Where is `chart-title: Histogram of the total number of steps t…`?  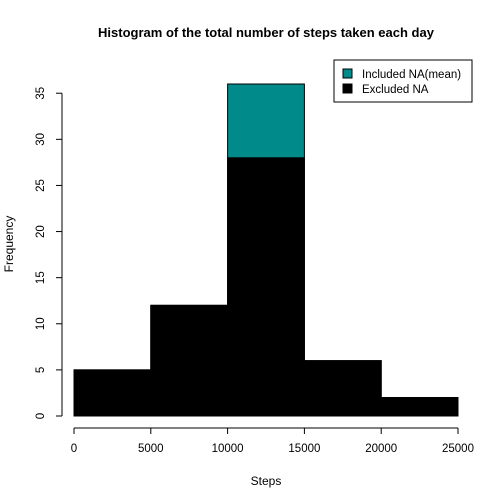
chart-title: Histogram of the total number of steps t… is located at coordinates (266, 32).